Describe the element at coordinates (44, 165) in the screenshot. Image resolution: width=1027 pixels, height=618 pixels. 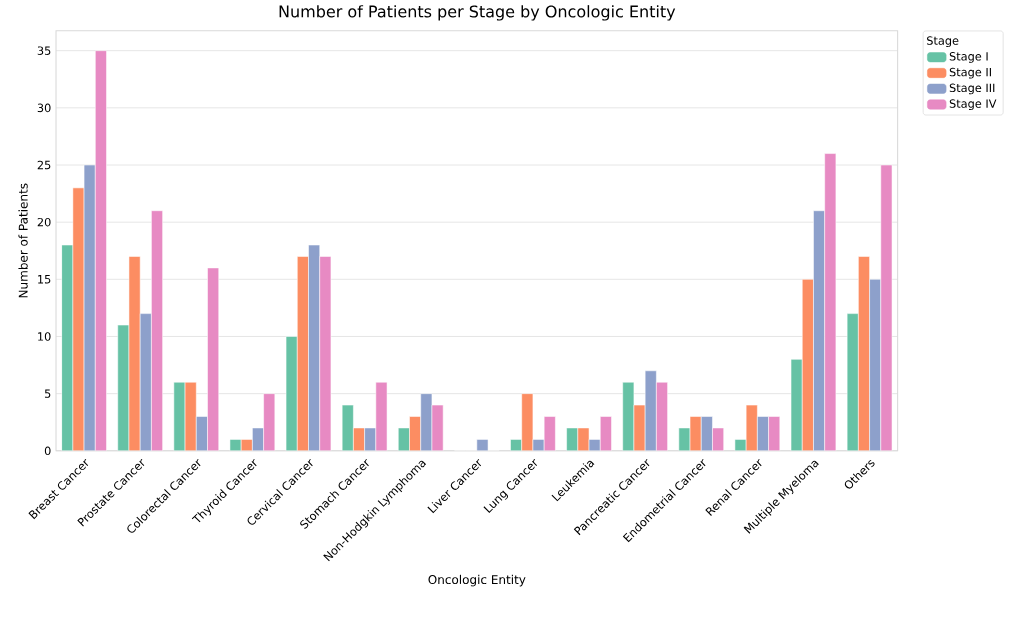
I see `y-tick-label: 25` at that location.